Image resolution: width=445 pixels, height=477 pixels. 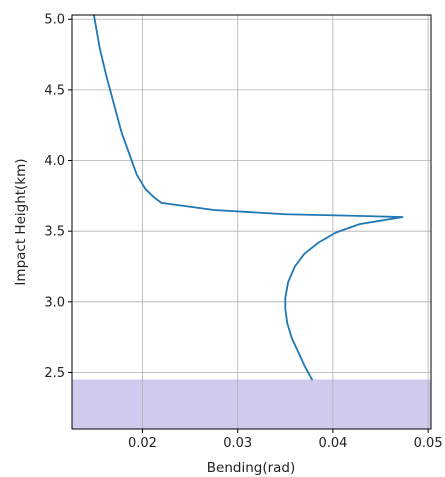 What do you see at coordinates (54, 161) in the screenshot?
I see `y-tick-label: 4.0` at bounding box center [54, 161].